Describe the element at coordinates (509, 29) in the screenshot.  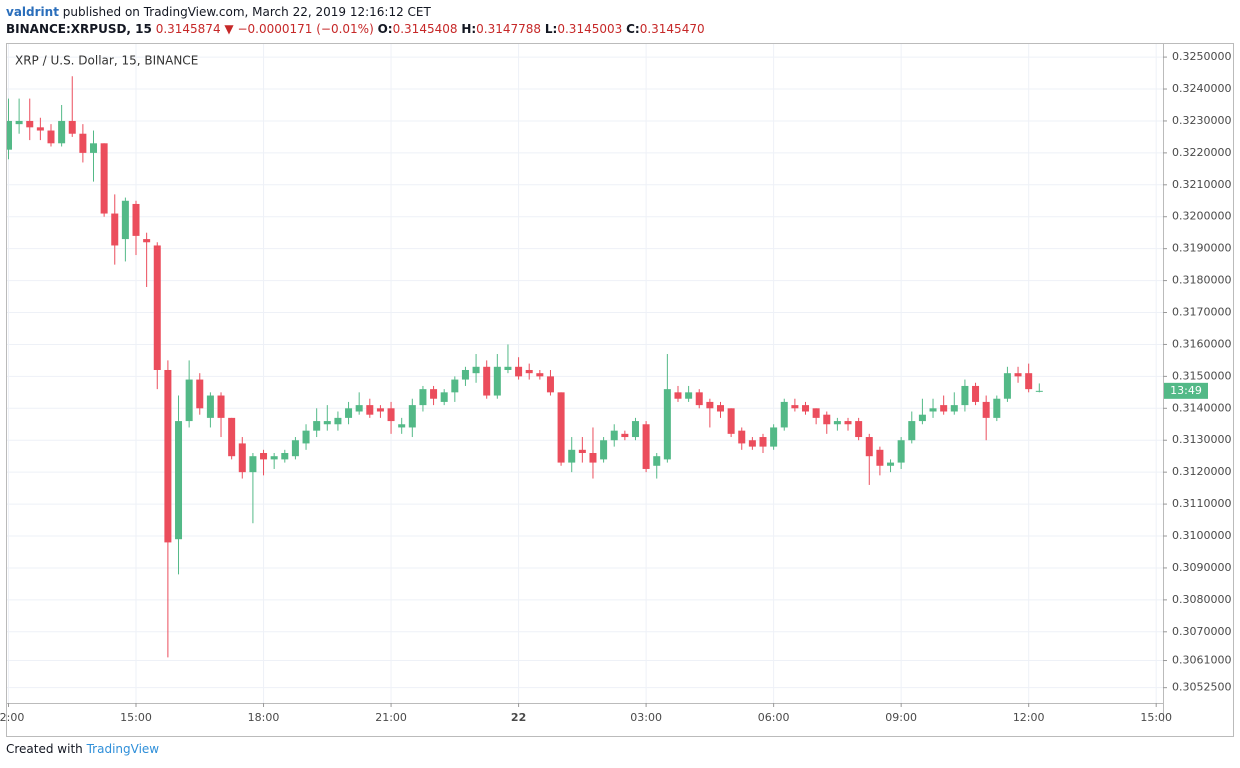
I see `ohlc-value: 0.3147788` at that location.